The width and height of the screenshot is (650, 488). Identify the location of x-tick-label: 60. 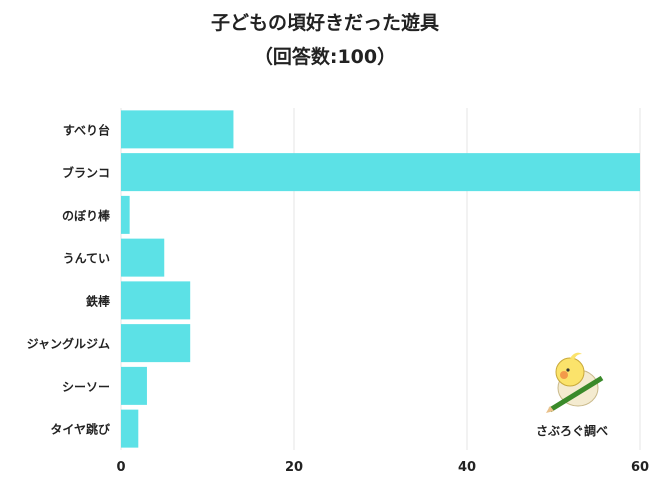
(640, 467).